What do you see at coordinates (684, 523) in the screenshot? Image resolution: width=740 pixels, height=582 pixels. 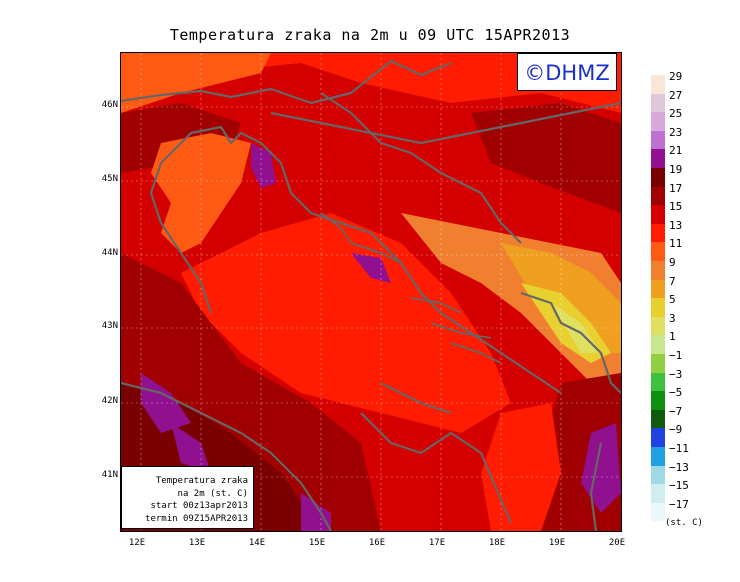 I see `legend-unit: (st. C)` at bounding box center [684, 523].